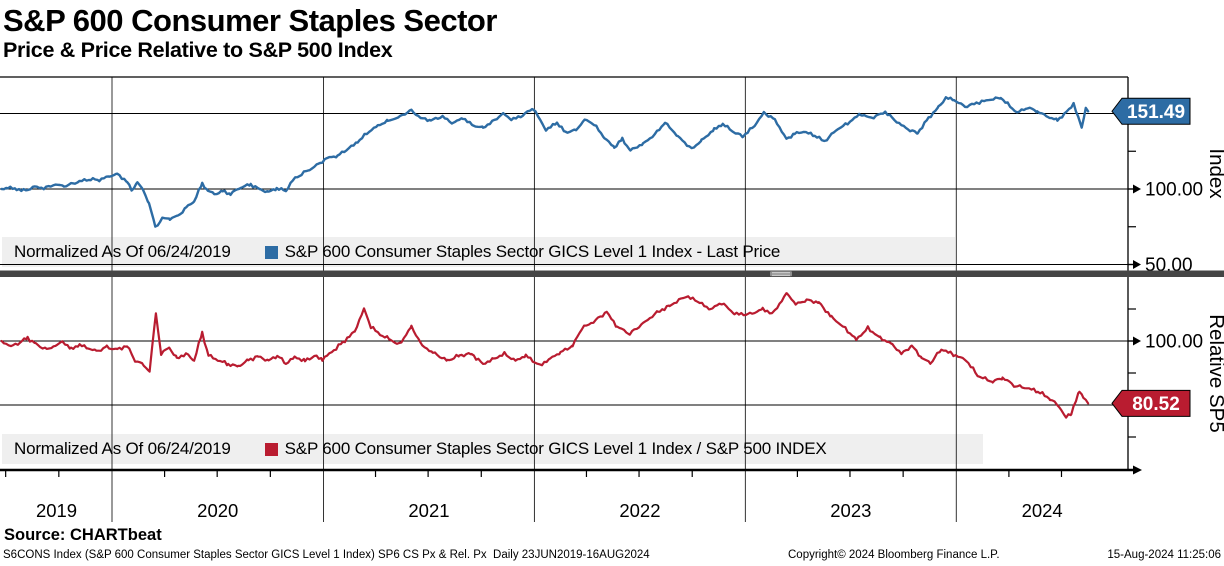 The image size is (1224, 566). What do you see at coordinates (1156, 404) in the screenshot?
I see `badge-value-bottom: 80.52` at bounding box center [1156, 404].